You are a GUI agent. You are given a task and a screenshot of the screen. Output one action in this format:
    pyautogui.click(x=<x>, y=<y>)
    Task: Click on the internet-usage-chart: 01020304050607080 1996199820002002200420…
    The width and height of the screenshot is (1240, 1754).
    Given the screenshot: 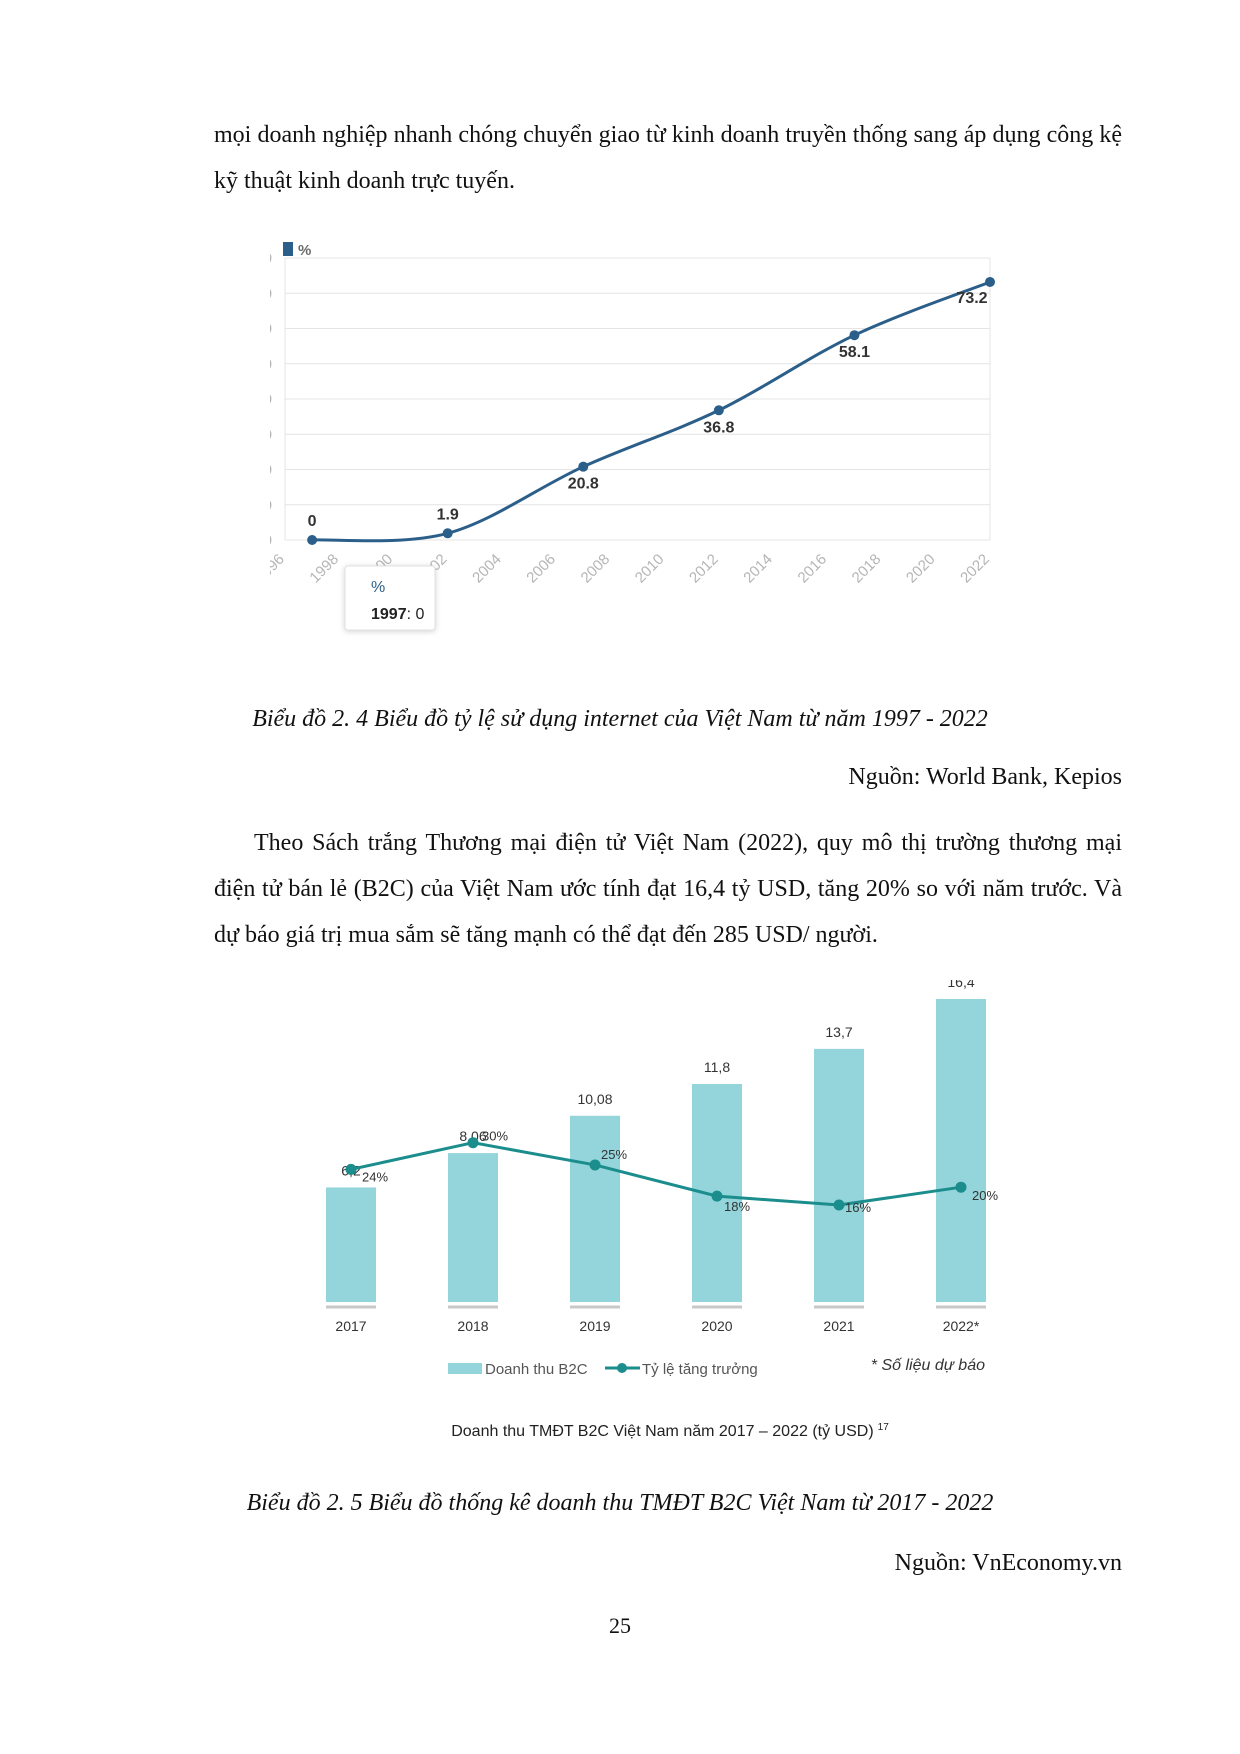 What is the action you would take?
    pyautogui.click(x=632, y=436)
    